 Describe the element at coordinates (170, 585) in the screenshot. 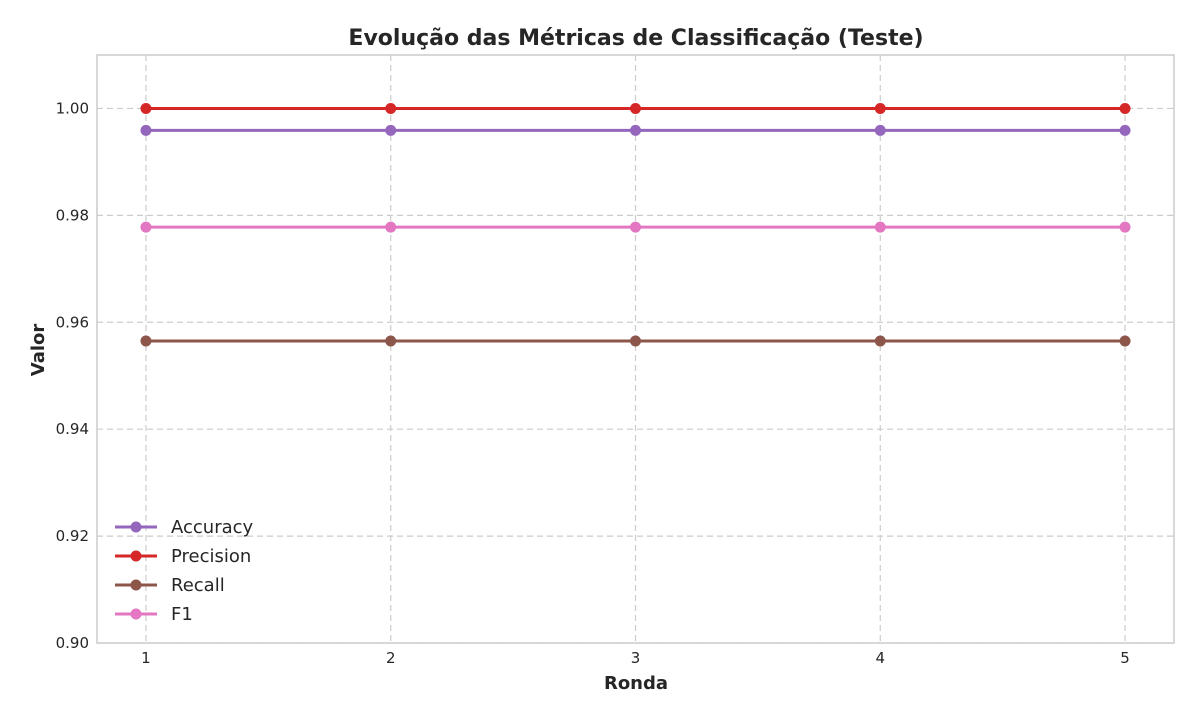

I see `legend-item-recall: Recall` at that location.